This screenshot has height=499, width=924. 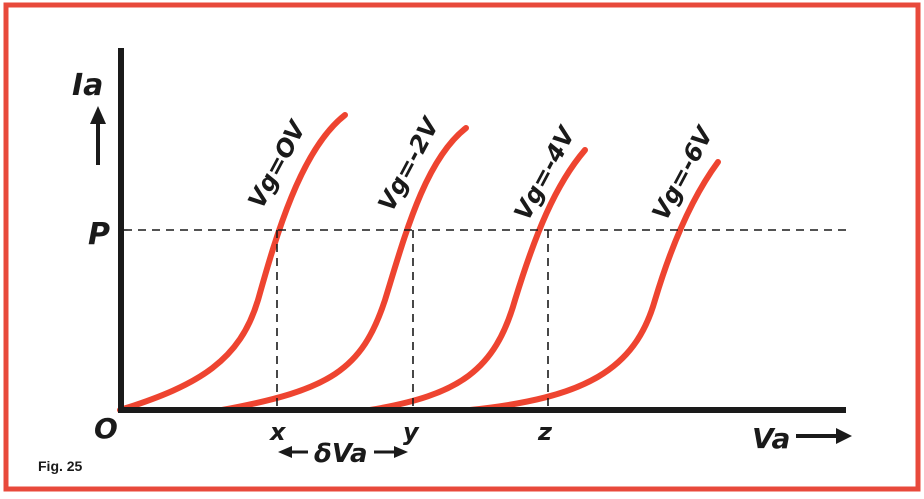 What do you see at coordinates (99, 234) in the screenshot?
I see `p-label: P` at bounding box center [99, 234].